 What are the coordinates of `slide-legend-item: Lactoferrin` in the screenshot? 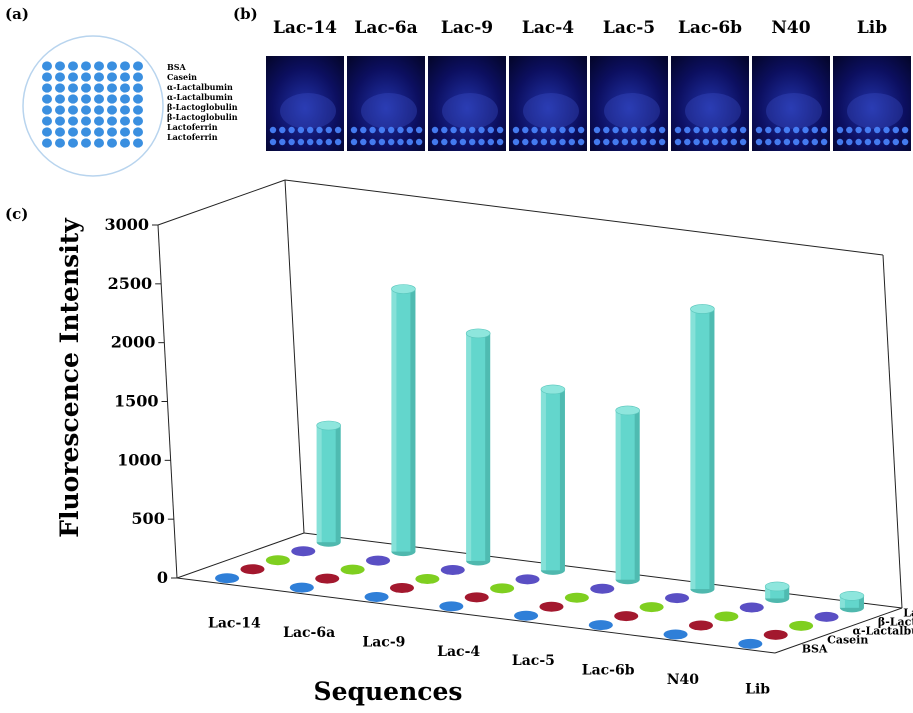 It's located at (192, 127).